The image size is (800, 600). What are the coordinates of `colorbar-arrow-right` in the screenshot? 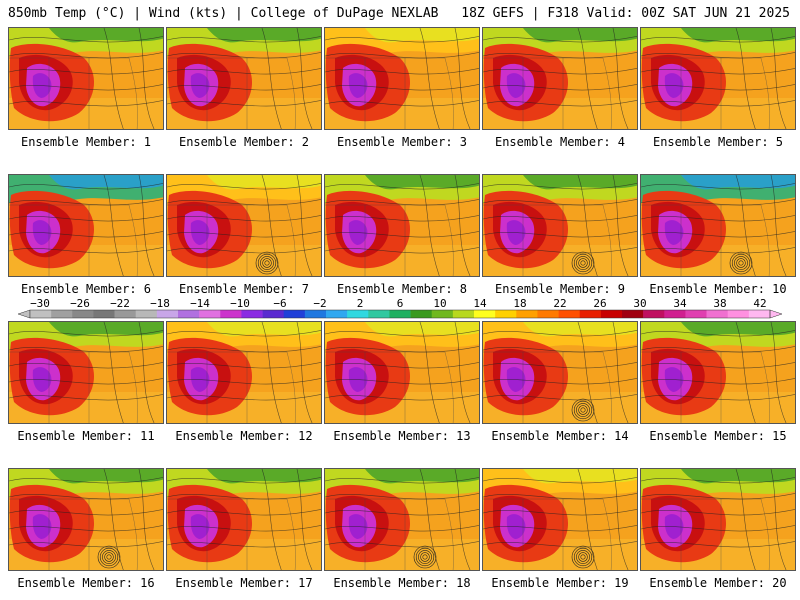 It's located at (776, 314).